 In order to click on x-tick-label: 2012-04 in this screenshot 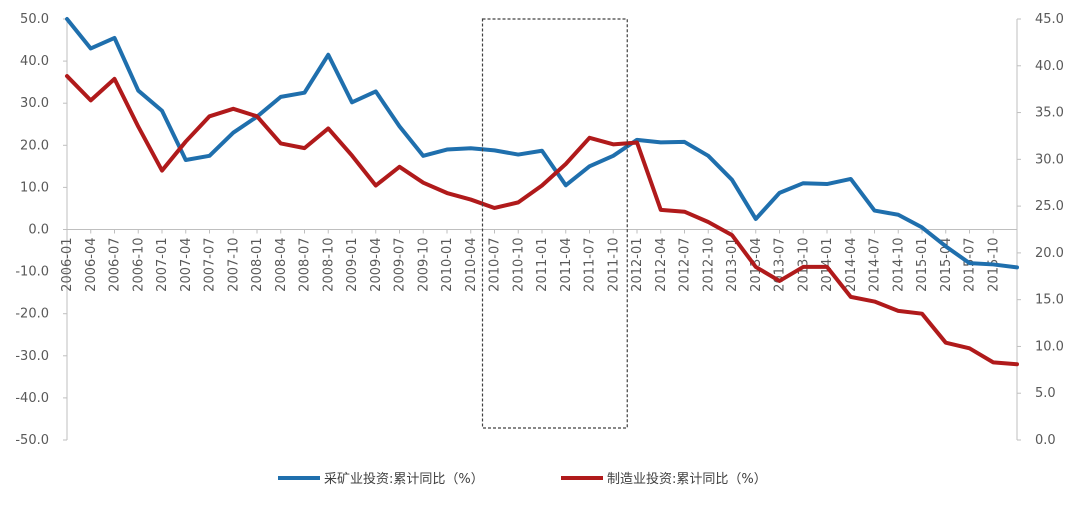, I will do `click(661, 265)`.